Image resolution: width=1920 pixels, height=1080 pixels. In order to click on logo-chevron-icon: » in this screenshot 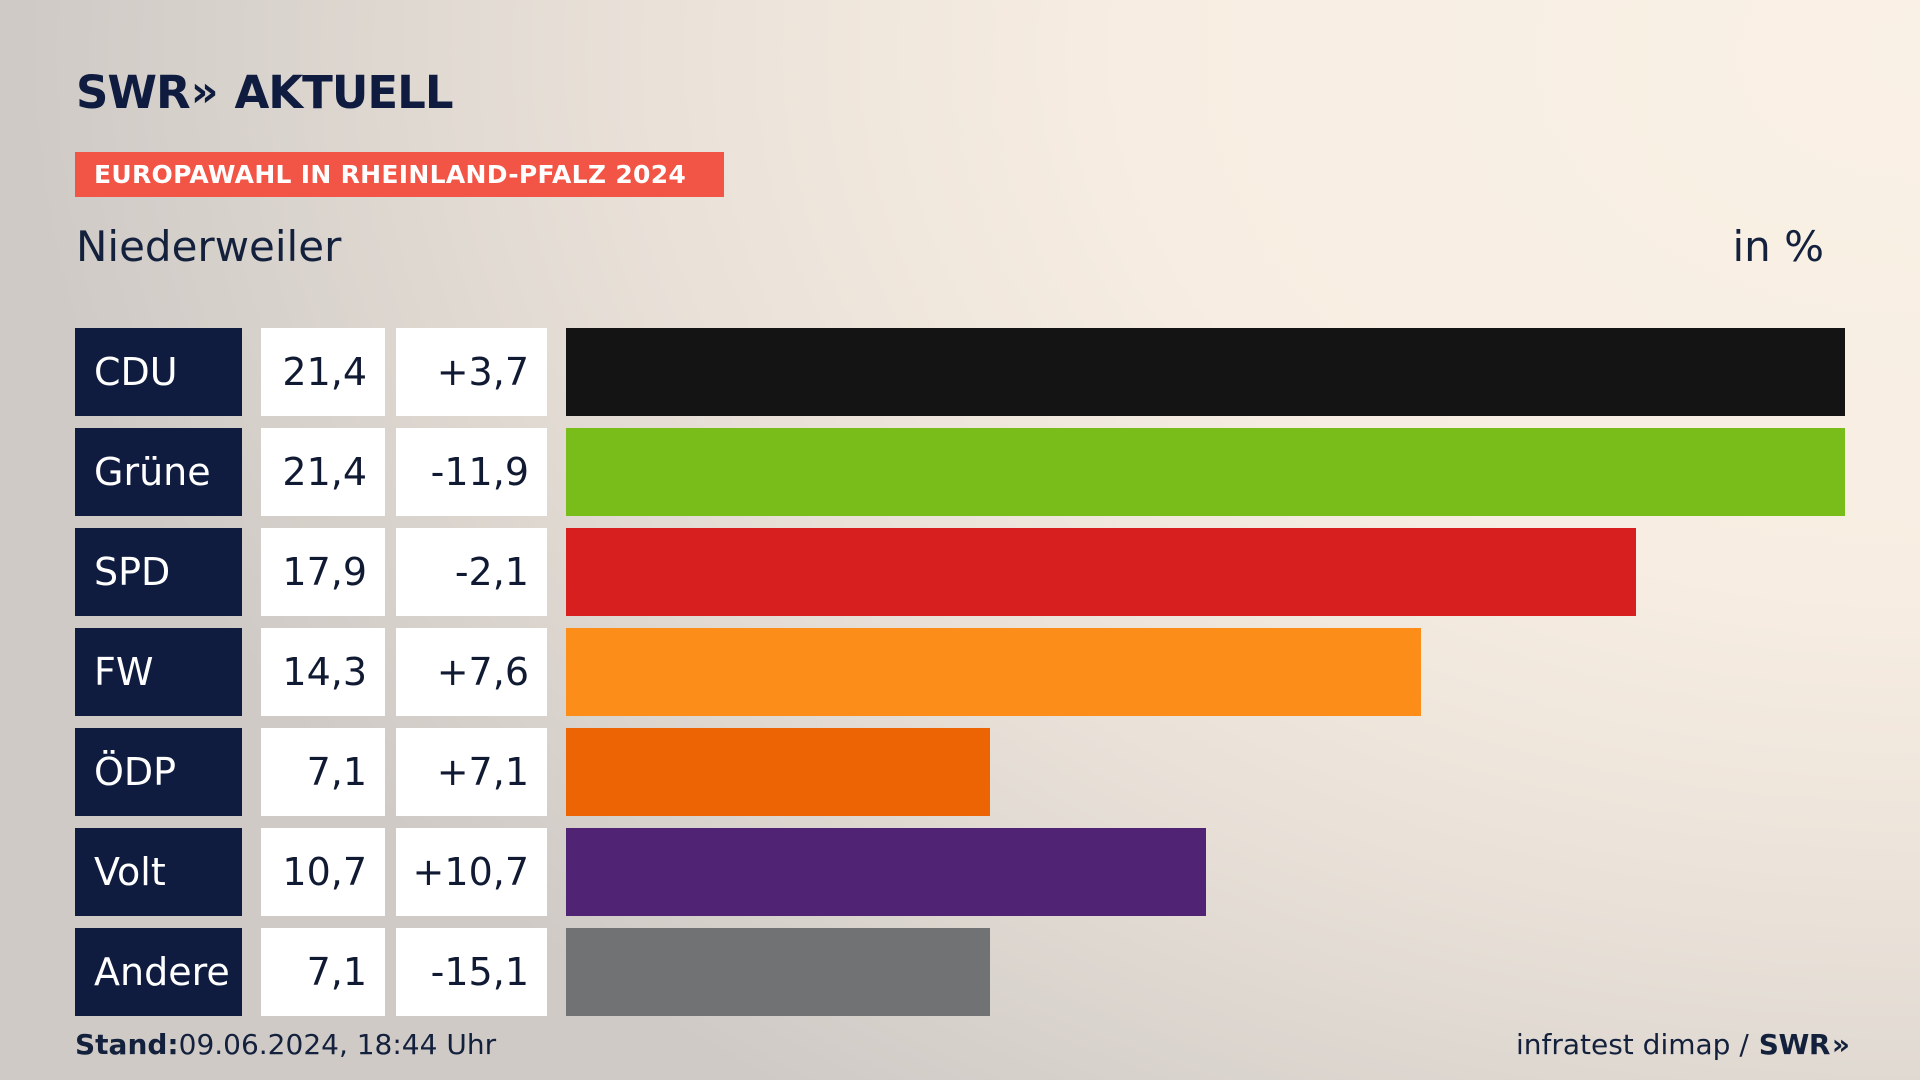, I will do `click(204, 92)`.